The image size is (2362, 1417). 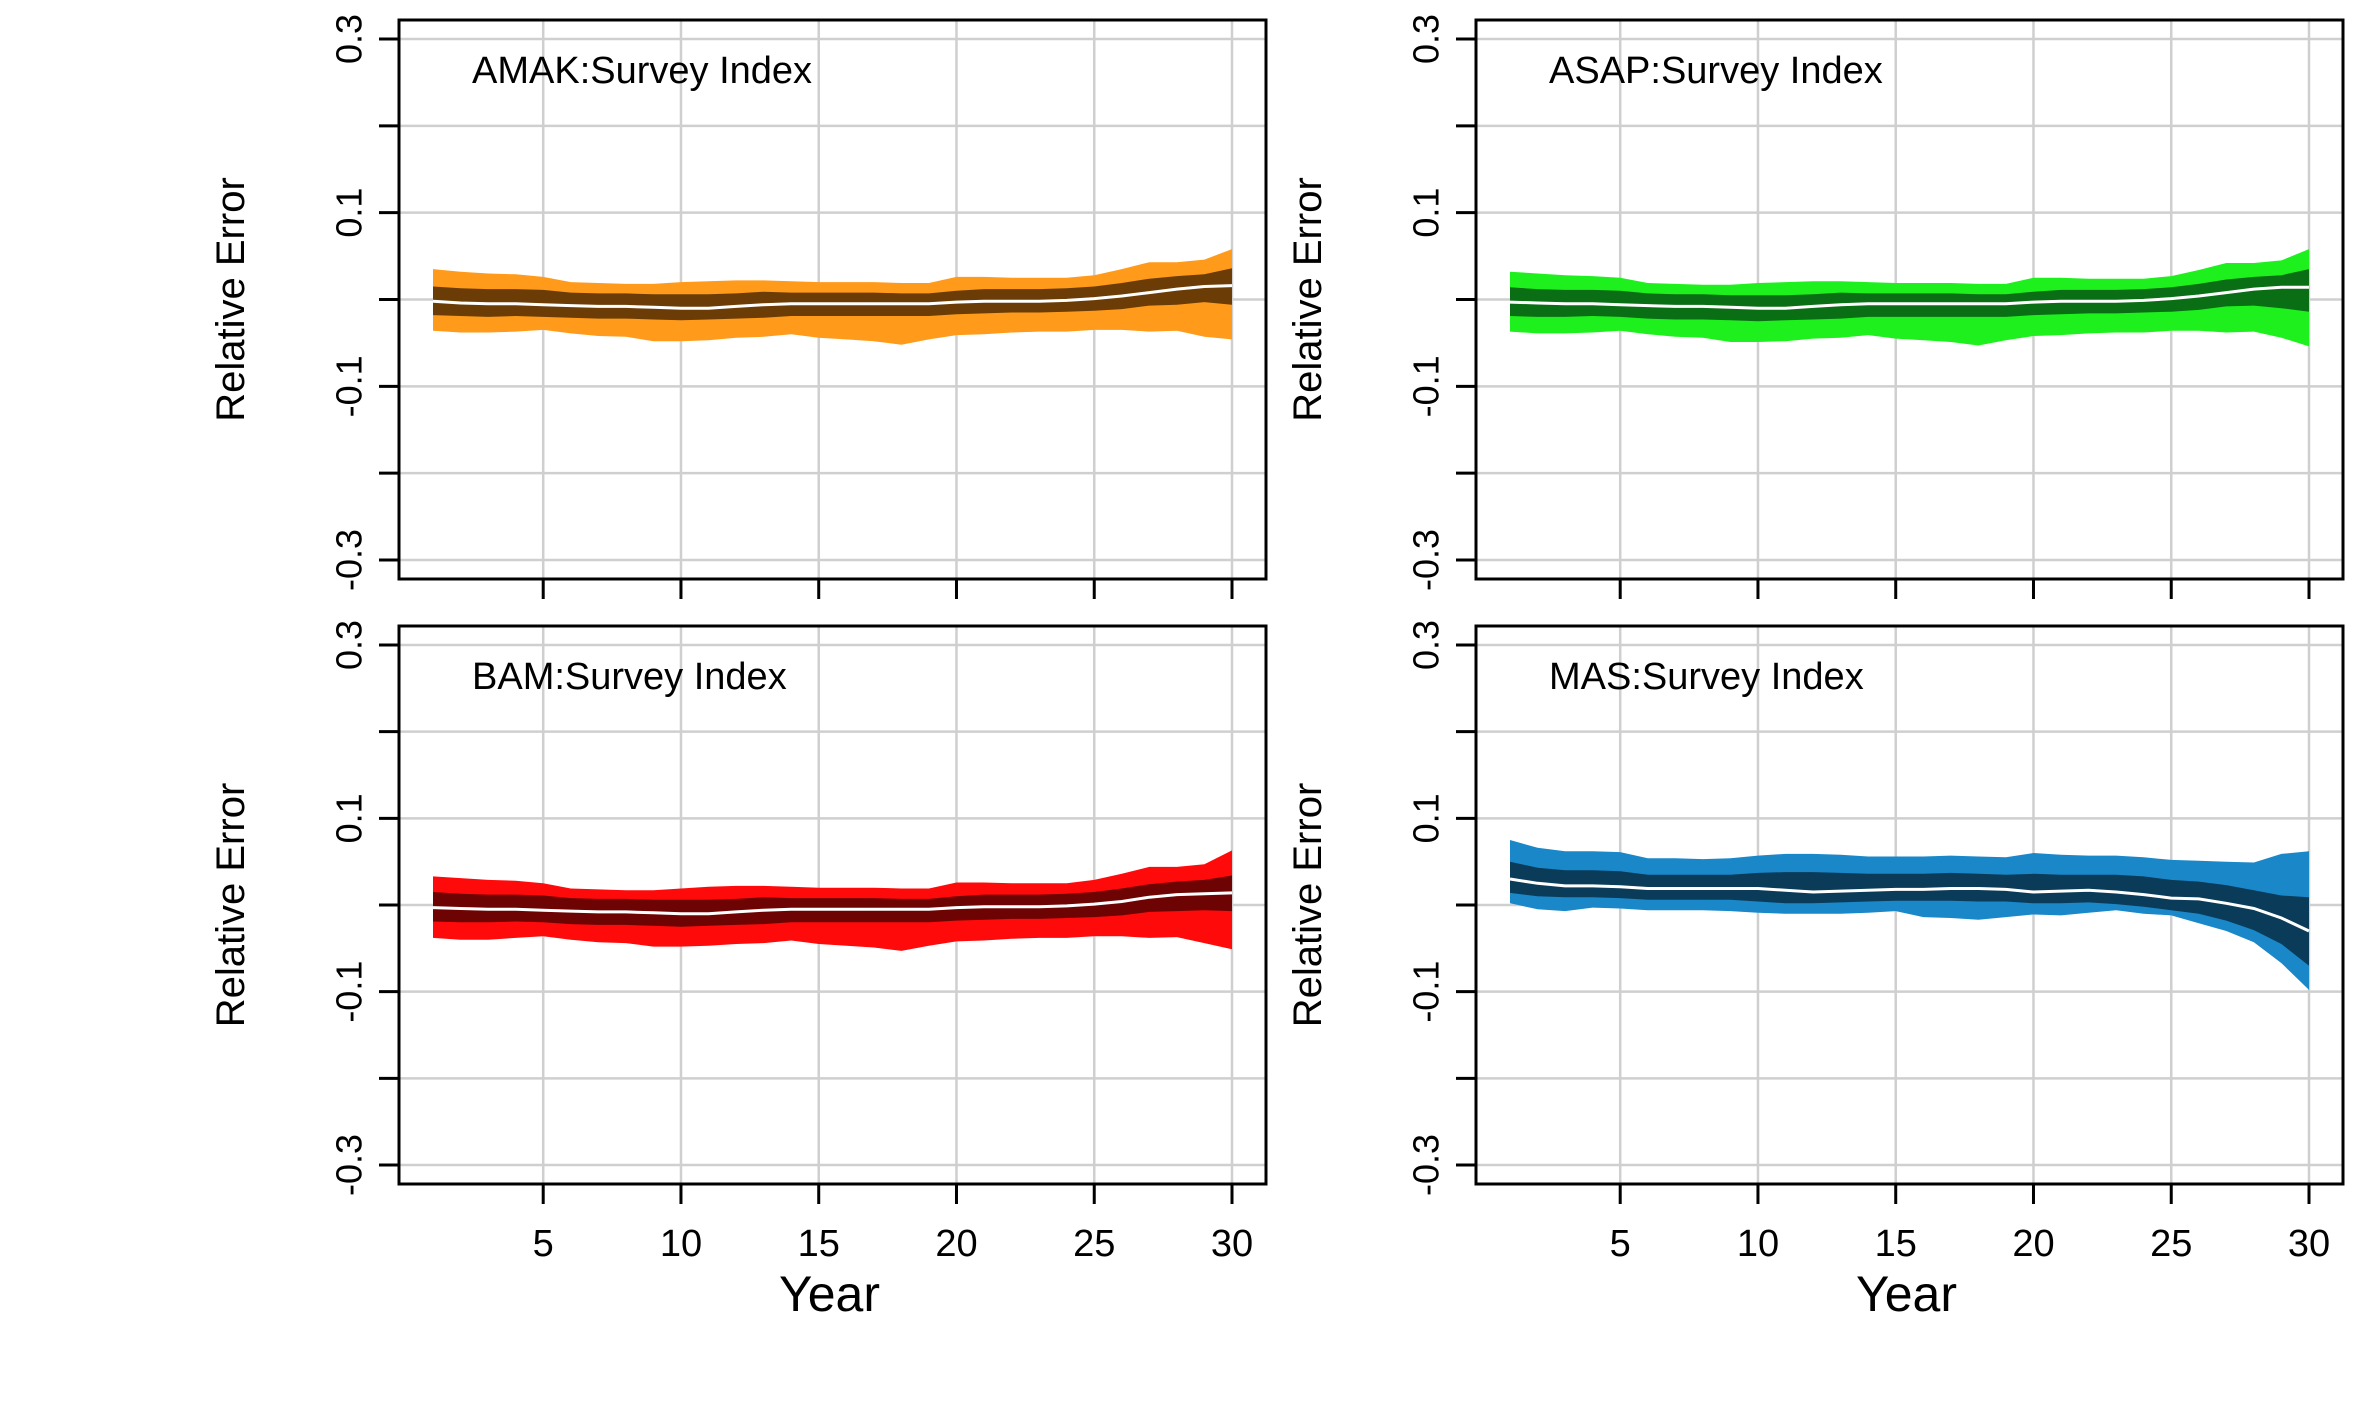 I want to click on panel-title: AMAK:Survey Index, so click(x=642, y=71).